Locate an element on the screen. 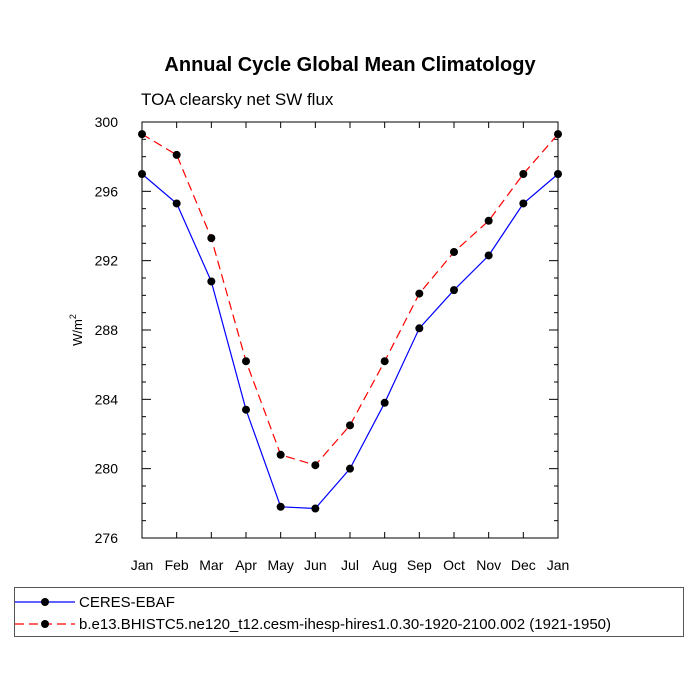 The width and height of the screenshot is (700, 700). x-tick-label: May is located at coordinates (280, 565).